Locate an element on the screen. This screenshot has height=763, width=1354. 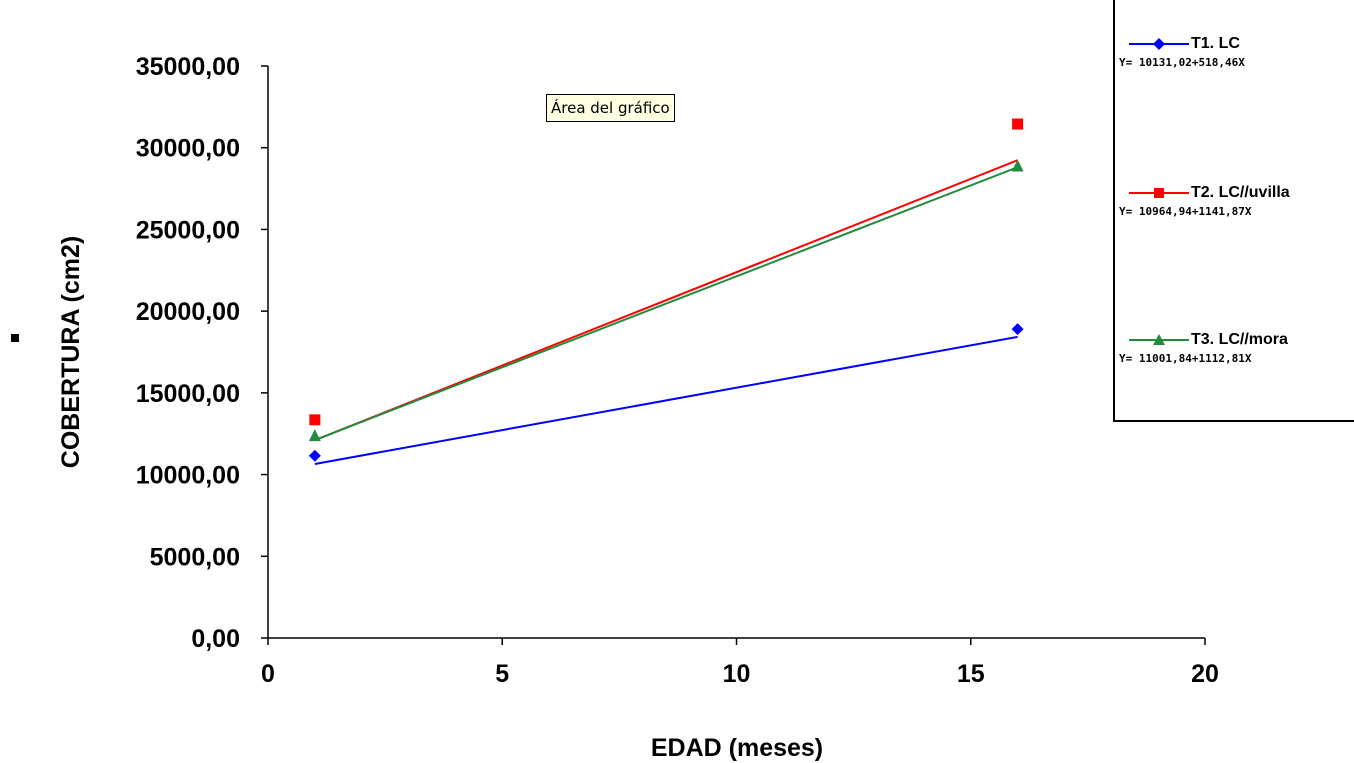
legend-equation-t3: Y= 11001,84+1112,81X is located at coordinates (1185, 358).